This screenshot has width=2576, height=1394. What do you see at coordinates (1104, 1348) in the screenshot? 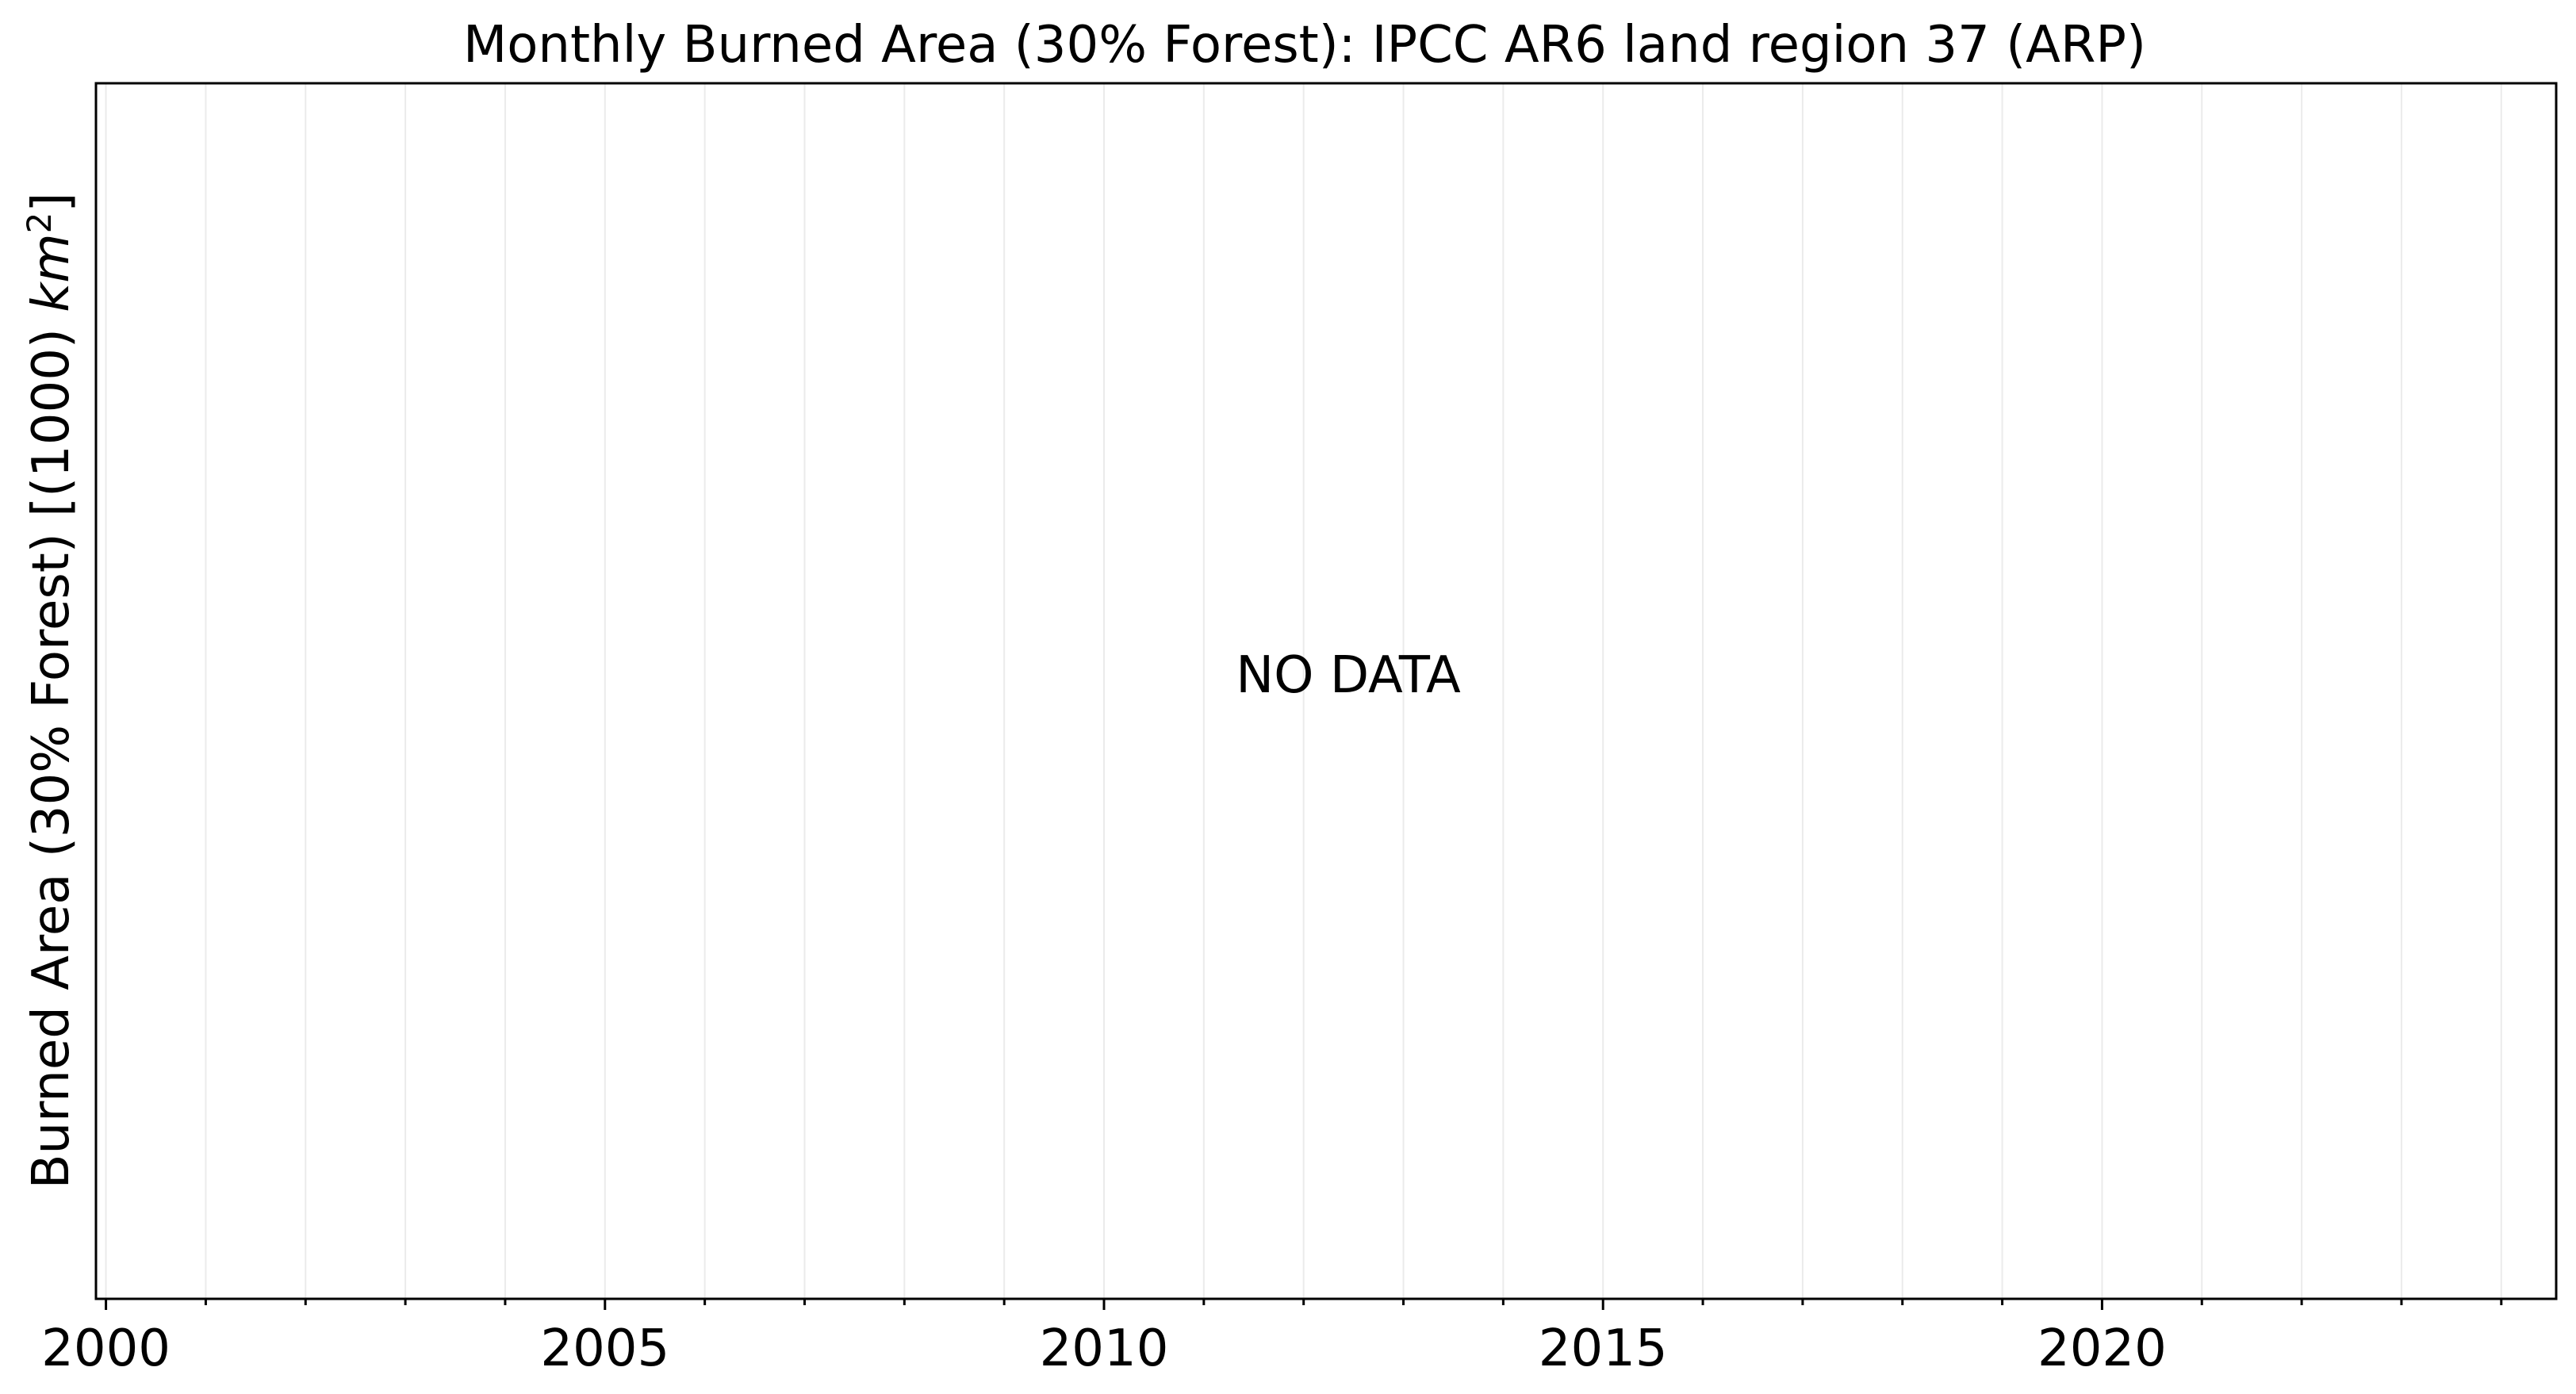
I see `x-tick-label-2010: 2010` at bounding box center [1104, 1348].